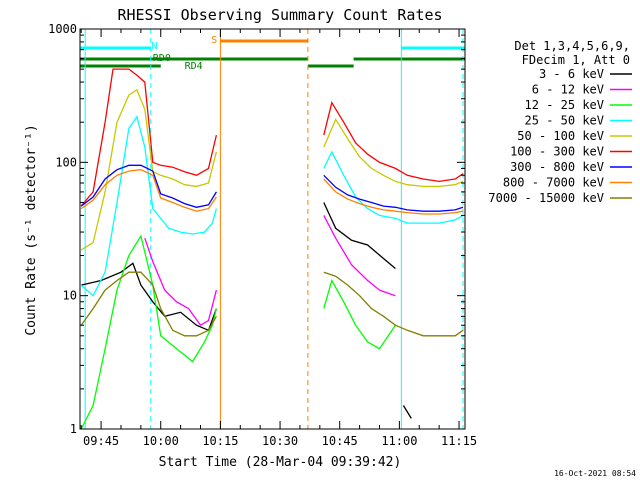 The height and width of the screenshot is (484, 640). What do you see at coordinates (70, 296) in the screenshot?
I see `y-tick-label: 10` at bounding box center [70, 296].